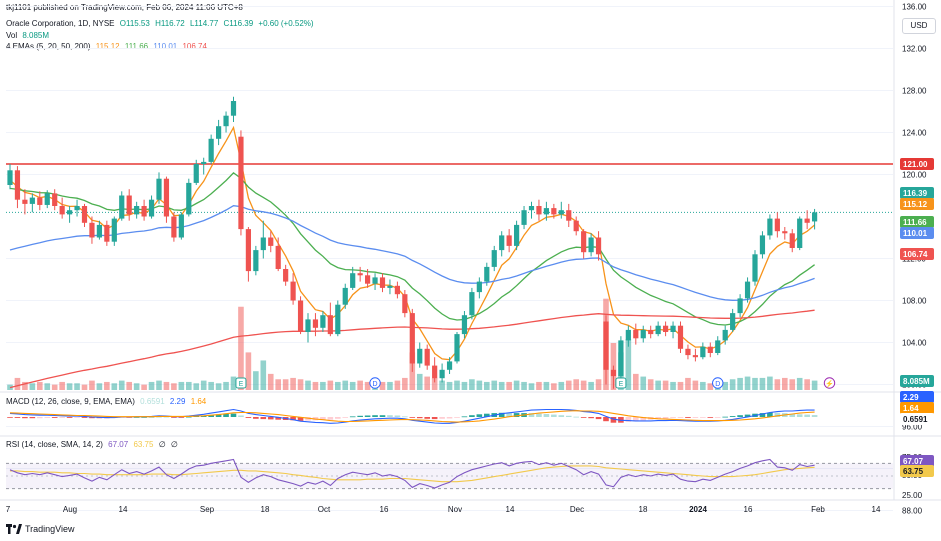  I want to click on price-tick-label: 88.00, so click(912, 511).